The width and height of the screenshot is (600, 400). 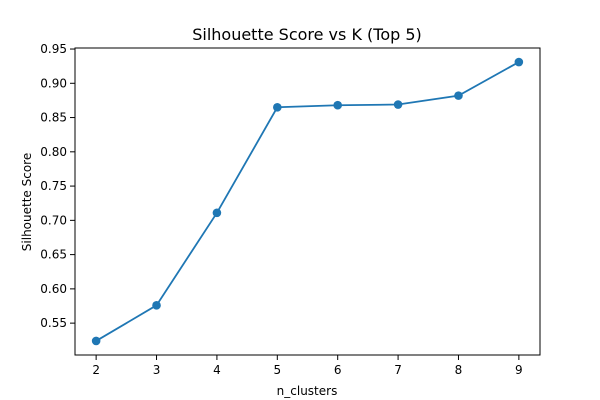 I want to click on x-tick-label: 6, so click(x=338, y=370).